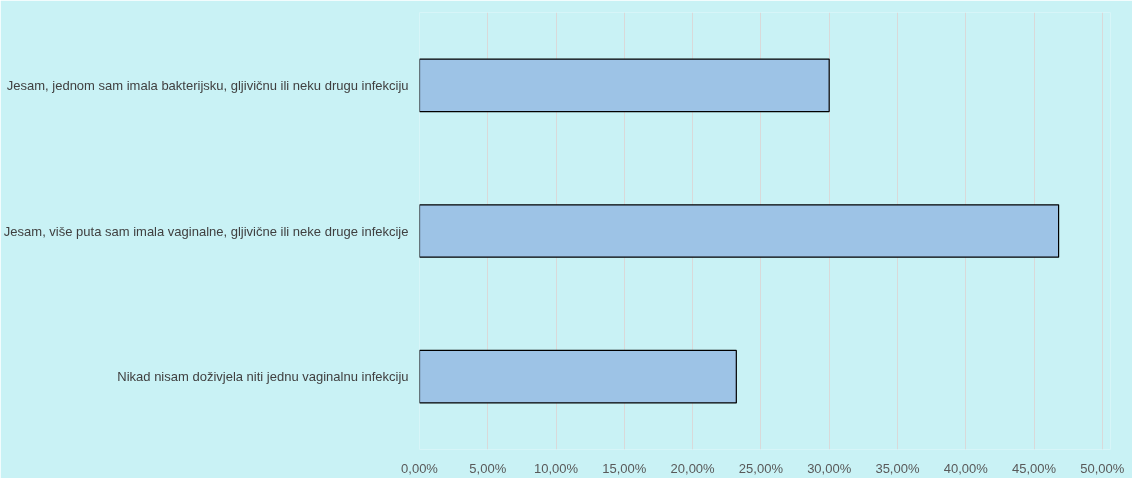  I want to click on x-tick-label: 10,00%, so click(556, 468).